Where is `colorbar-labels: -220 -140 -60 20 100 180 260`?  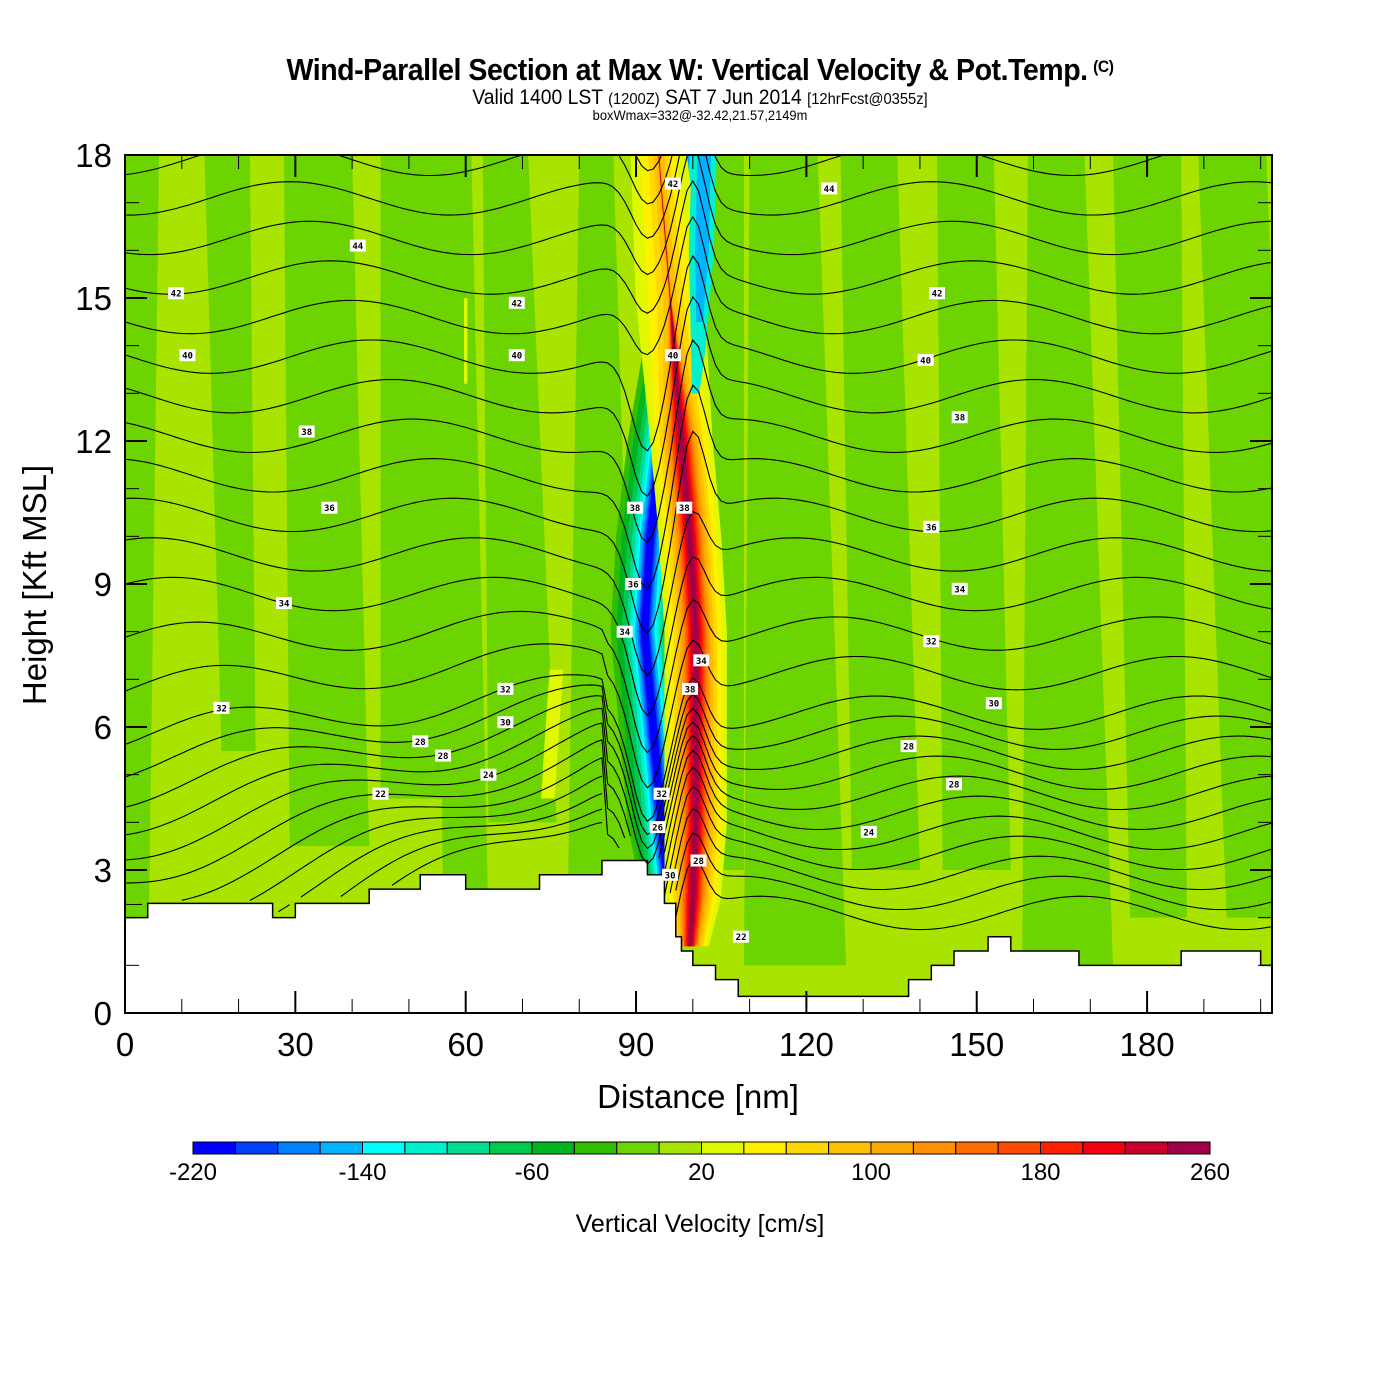
colorbar-labels: -220 -140 -60 20 100 180 260 is located at coordinates (699, 1172).